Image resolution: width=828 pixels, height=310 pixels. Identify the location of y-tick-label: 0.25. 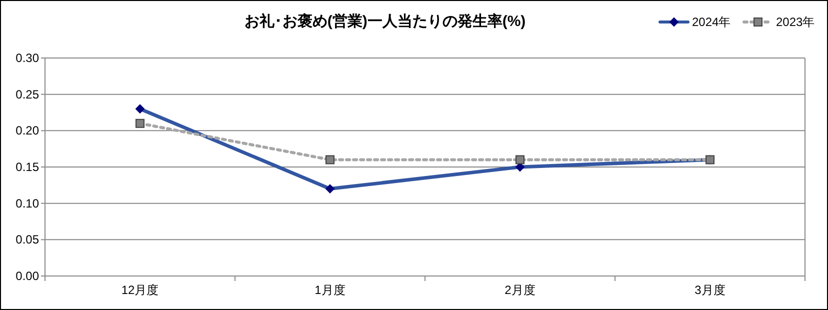
(28, 94).